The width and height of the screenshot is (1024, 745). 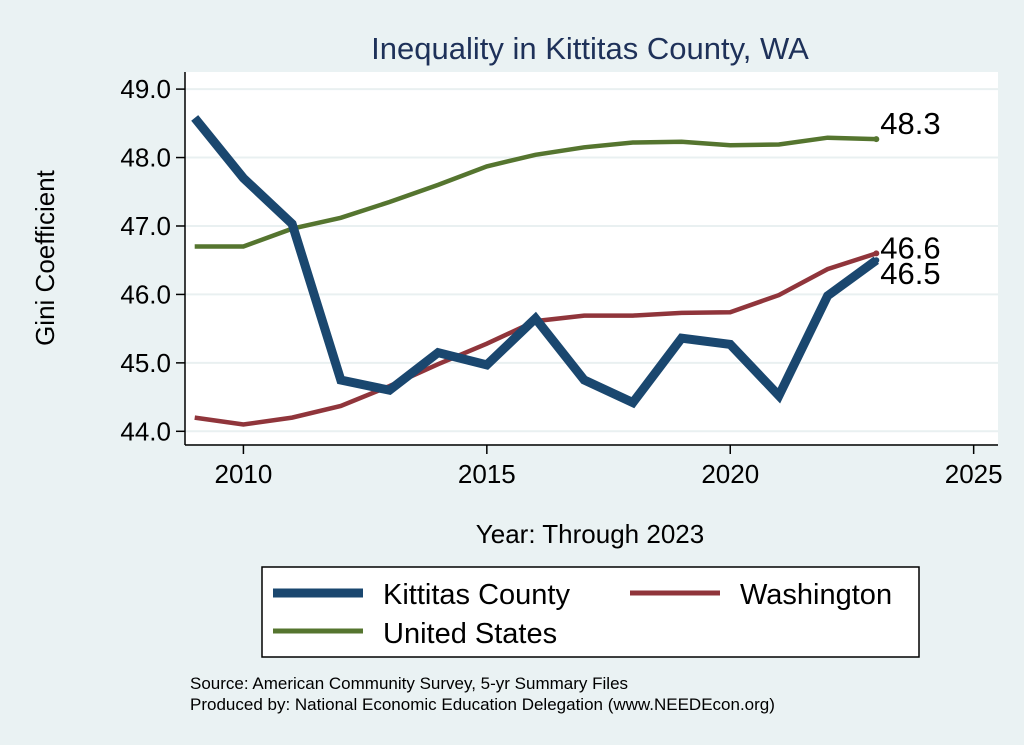 What do you see at coordinates (535, 192) in the screenshot?
I see `series-line-united-states` at bounding box center [535, 192].